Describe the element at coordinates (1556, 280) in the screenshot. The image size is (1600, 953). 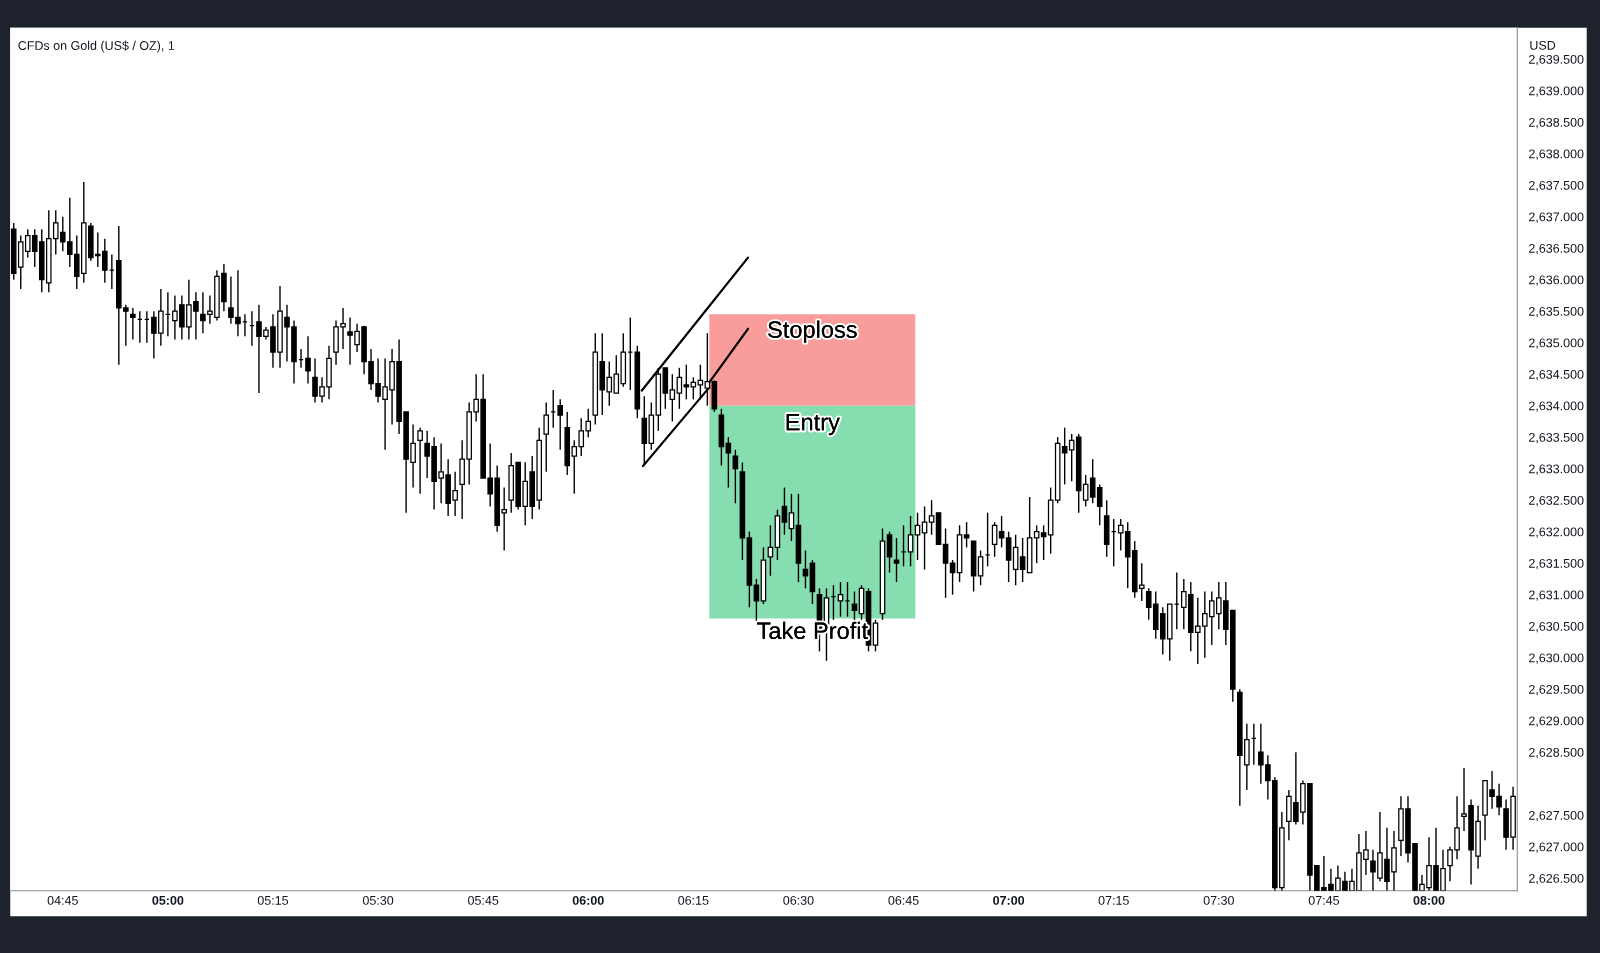
I see `y-tick-label: 2,636.000` at that location.